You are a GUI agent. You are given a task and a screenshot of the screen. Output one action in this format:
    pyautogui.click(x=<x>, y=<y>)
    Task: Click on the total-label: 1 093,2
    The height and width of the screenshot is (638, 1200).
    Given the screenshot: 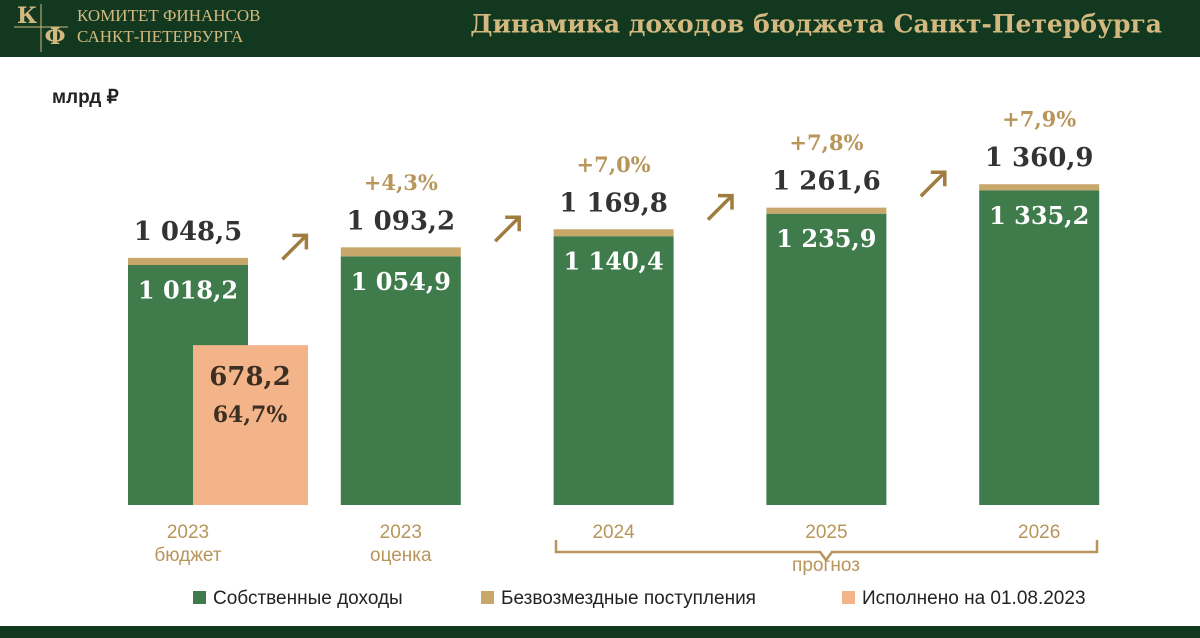 What is the action you would take?
    pyautogui.click(x=401, y=221)
    